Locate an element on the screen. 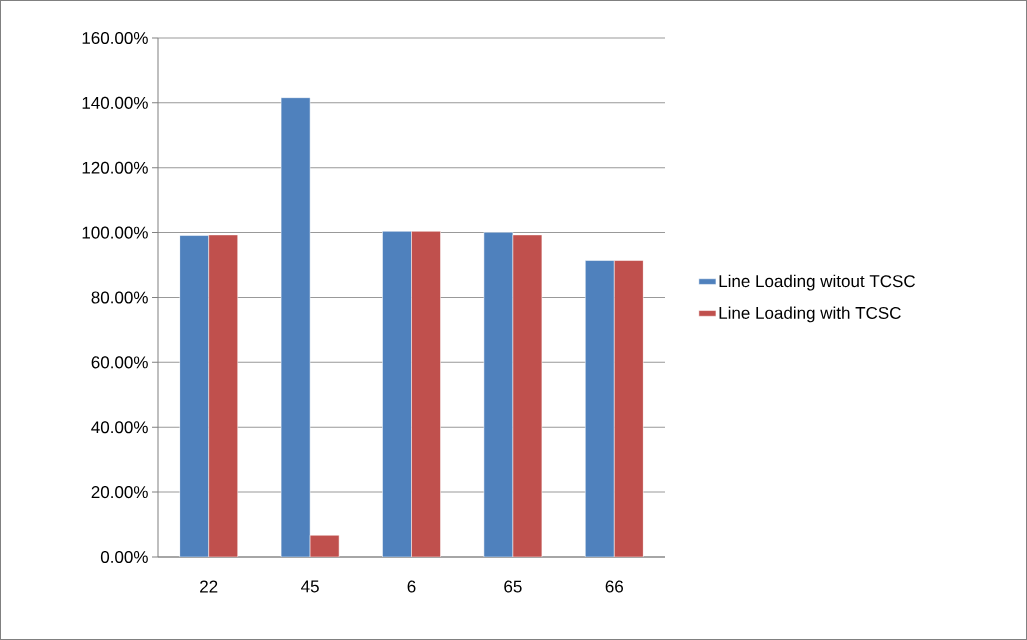 Image resolution: width=1027 pixels, height=640 pixels. y-tick-label: 160.00% is located at coordinates (115, 38).